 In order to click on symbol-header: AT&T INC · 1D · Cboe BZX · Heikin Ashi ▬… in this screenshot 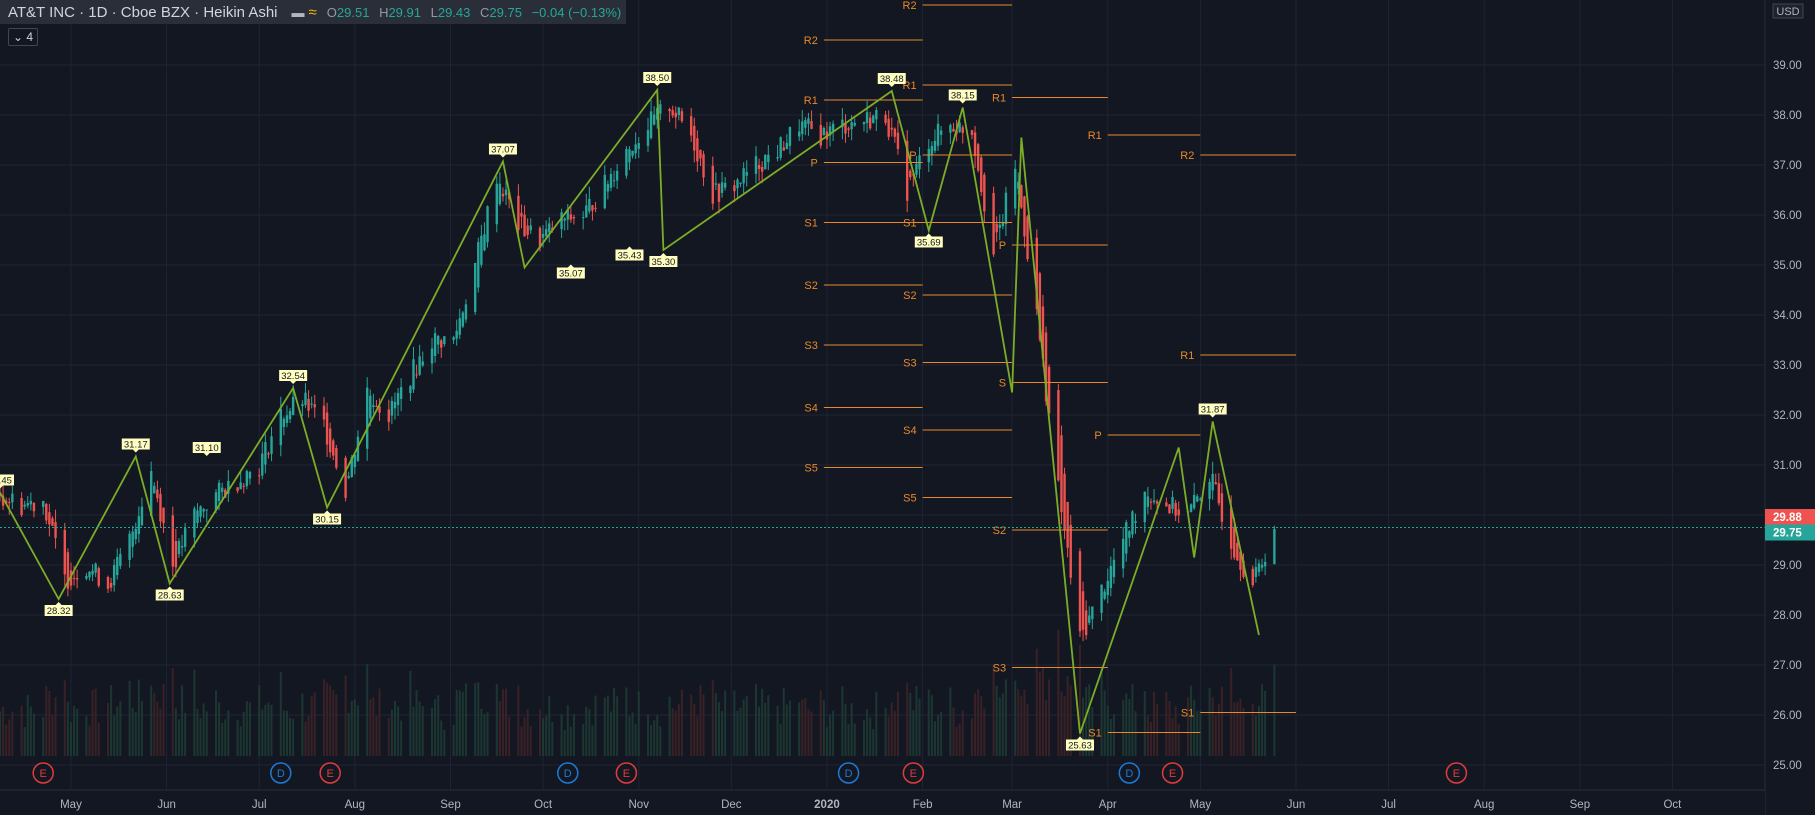, I will do `click(313, 12)`.